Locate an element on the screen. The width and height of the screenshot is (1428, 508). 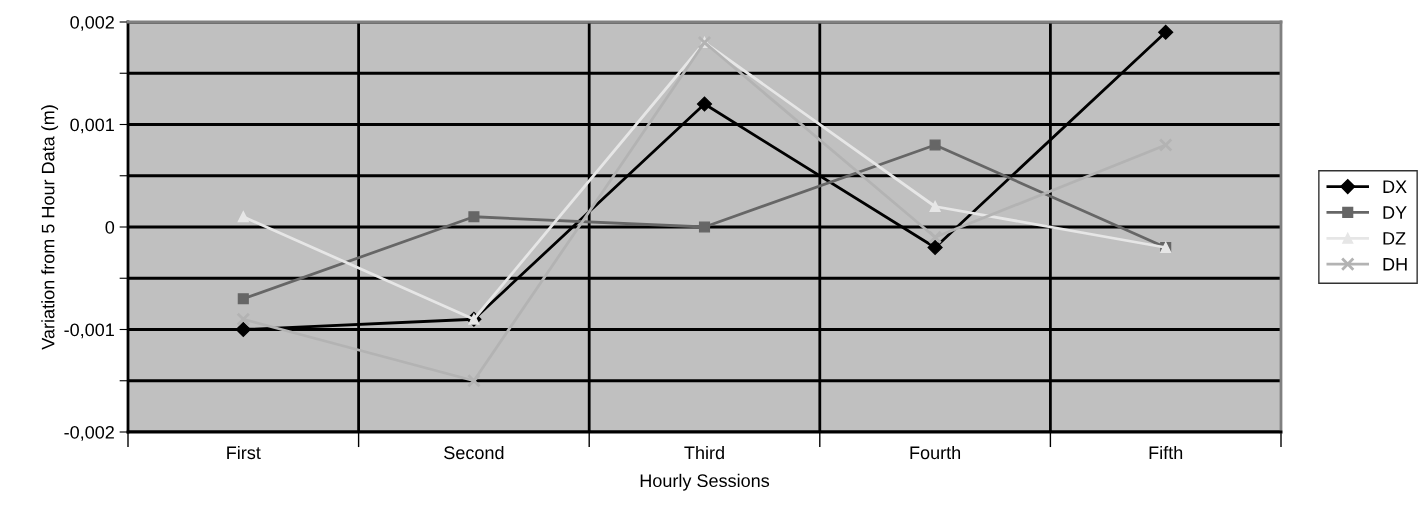
x-tick-label: Fourth is located at coordinates (935, 452).